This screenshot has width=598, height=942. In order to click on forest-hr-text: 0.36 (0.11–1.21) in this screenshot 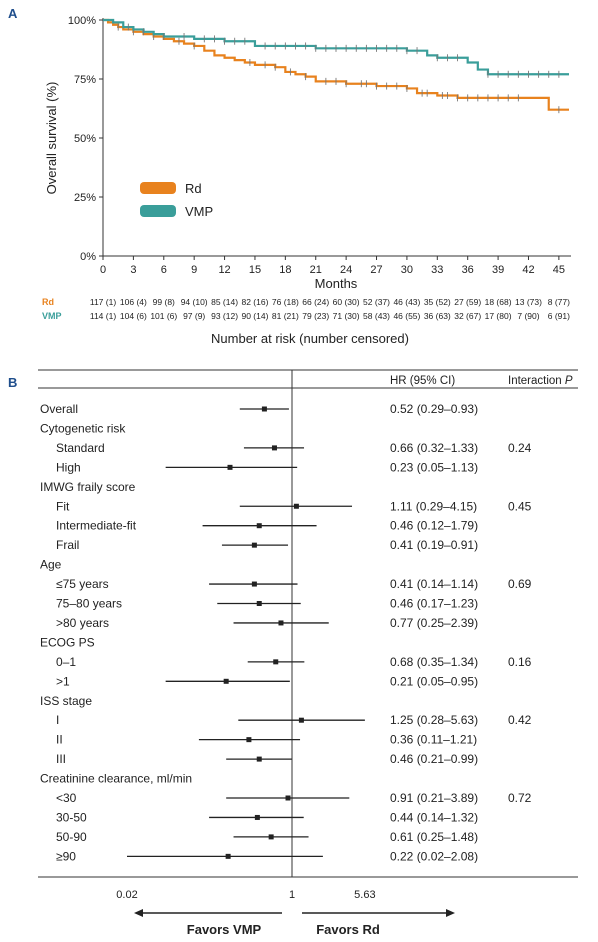, I will do `click(433, 740)`.